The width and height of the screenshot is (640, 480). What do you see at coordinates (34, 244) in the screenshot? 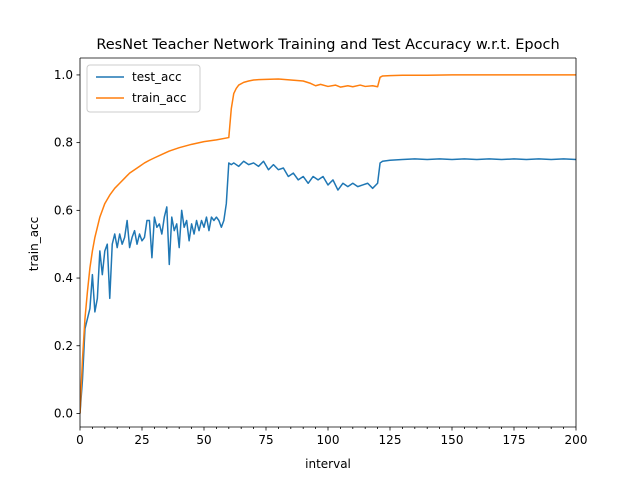
I see `y-axis-label: train_acc` at bounding box center [34, 244].